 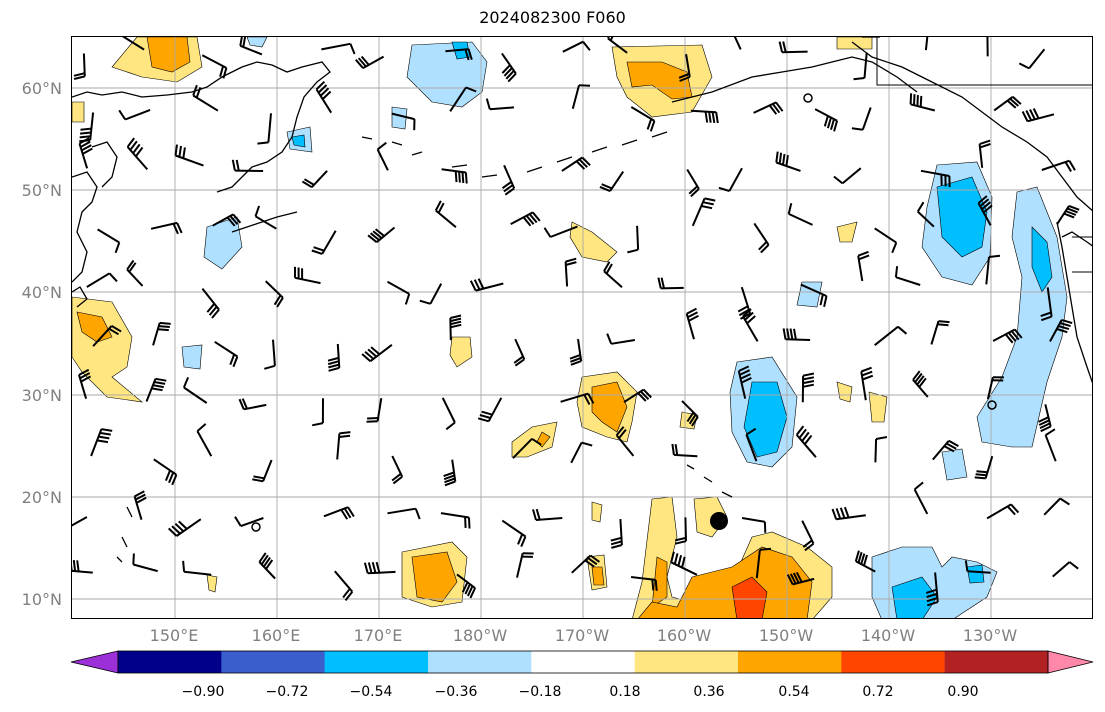 What do you see at coordinates (276, 635) in the screenshot?
I see `lon-label-160e: 160°E` at bounding box center [276, 635].